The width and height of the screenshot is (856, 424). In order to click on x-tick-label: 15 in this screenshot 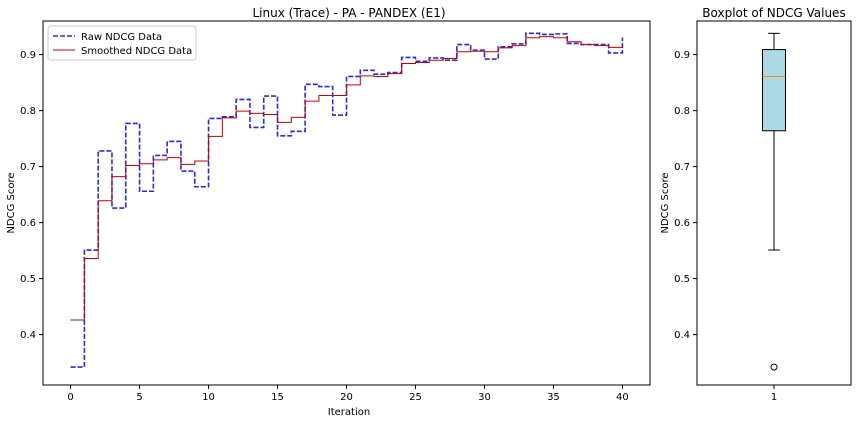, I will do `click(277, 397)`.